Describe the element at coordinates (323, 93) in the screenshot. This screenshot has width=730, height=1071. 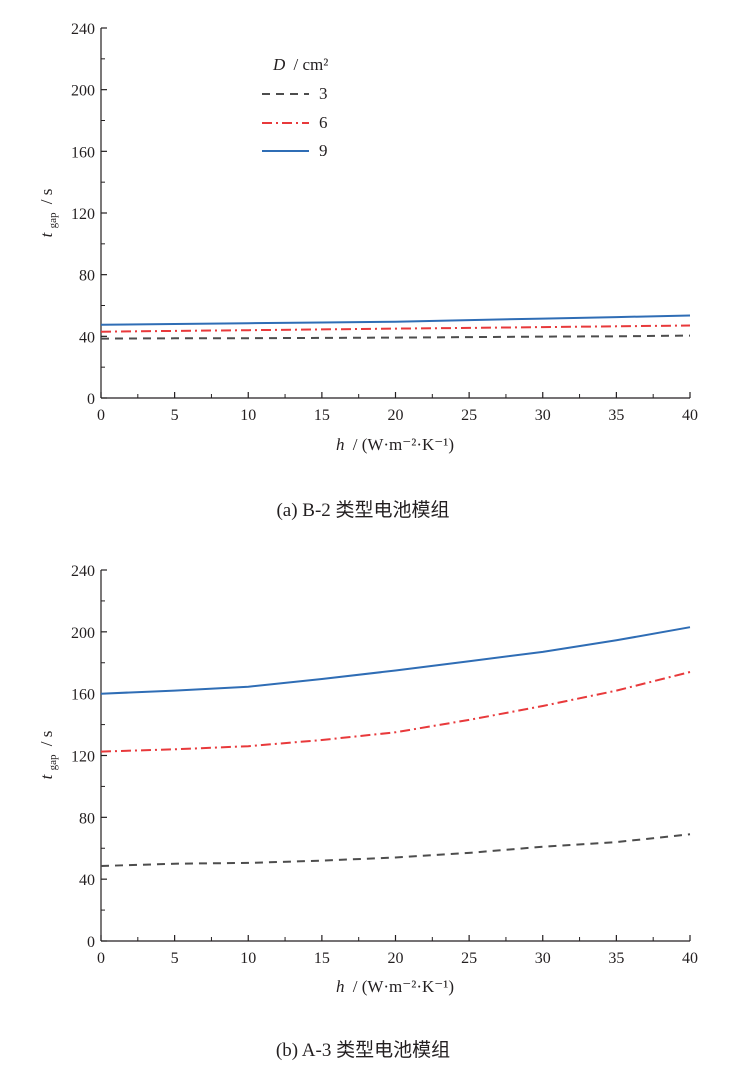
I see `legend-label-3: 3` at that location.